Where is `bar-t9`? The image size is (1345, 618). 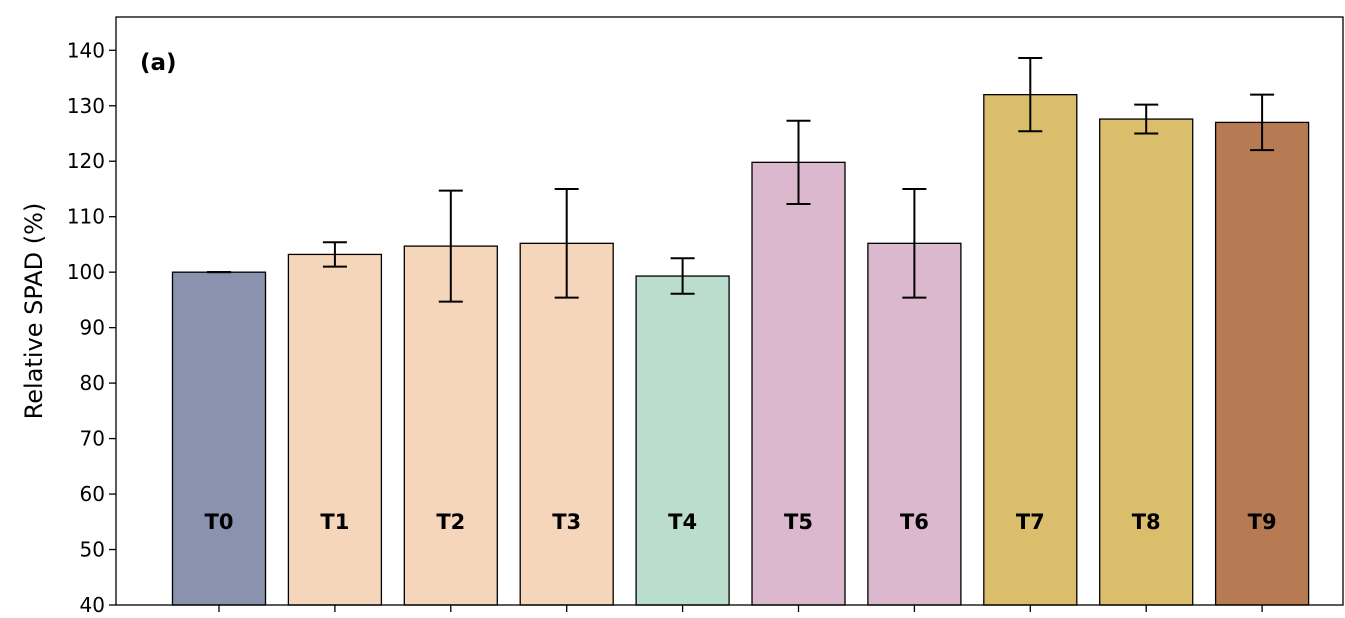
bar-t9 is located at coordinates (1262, 363).